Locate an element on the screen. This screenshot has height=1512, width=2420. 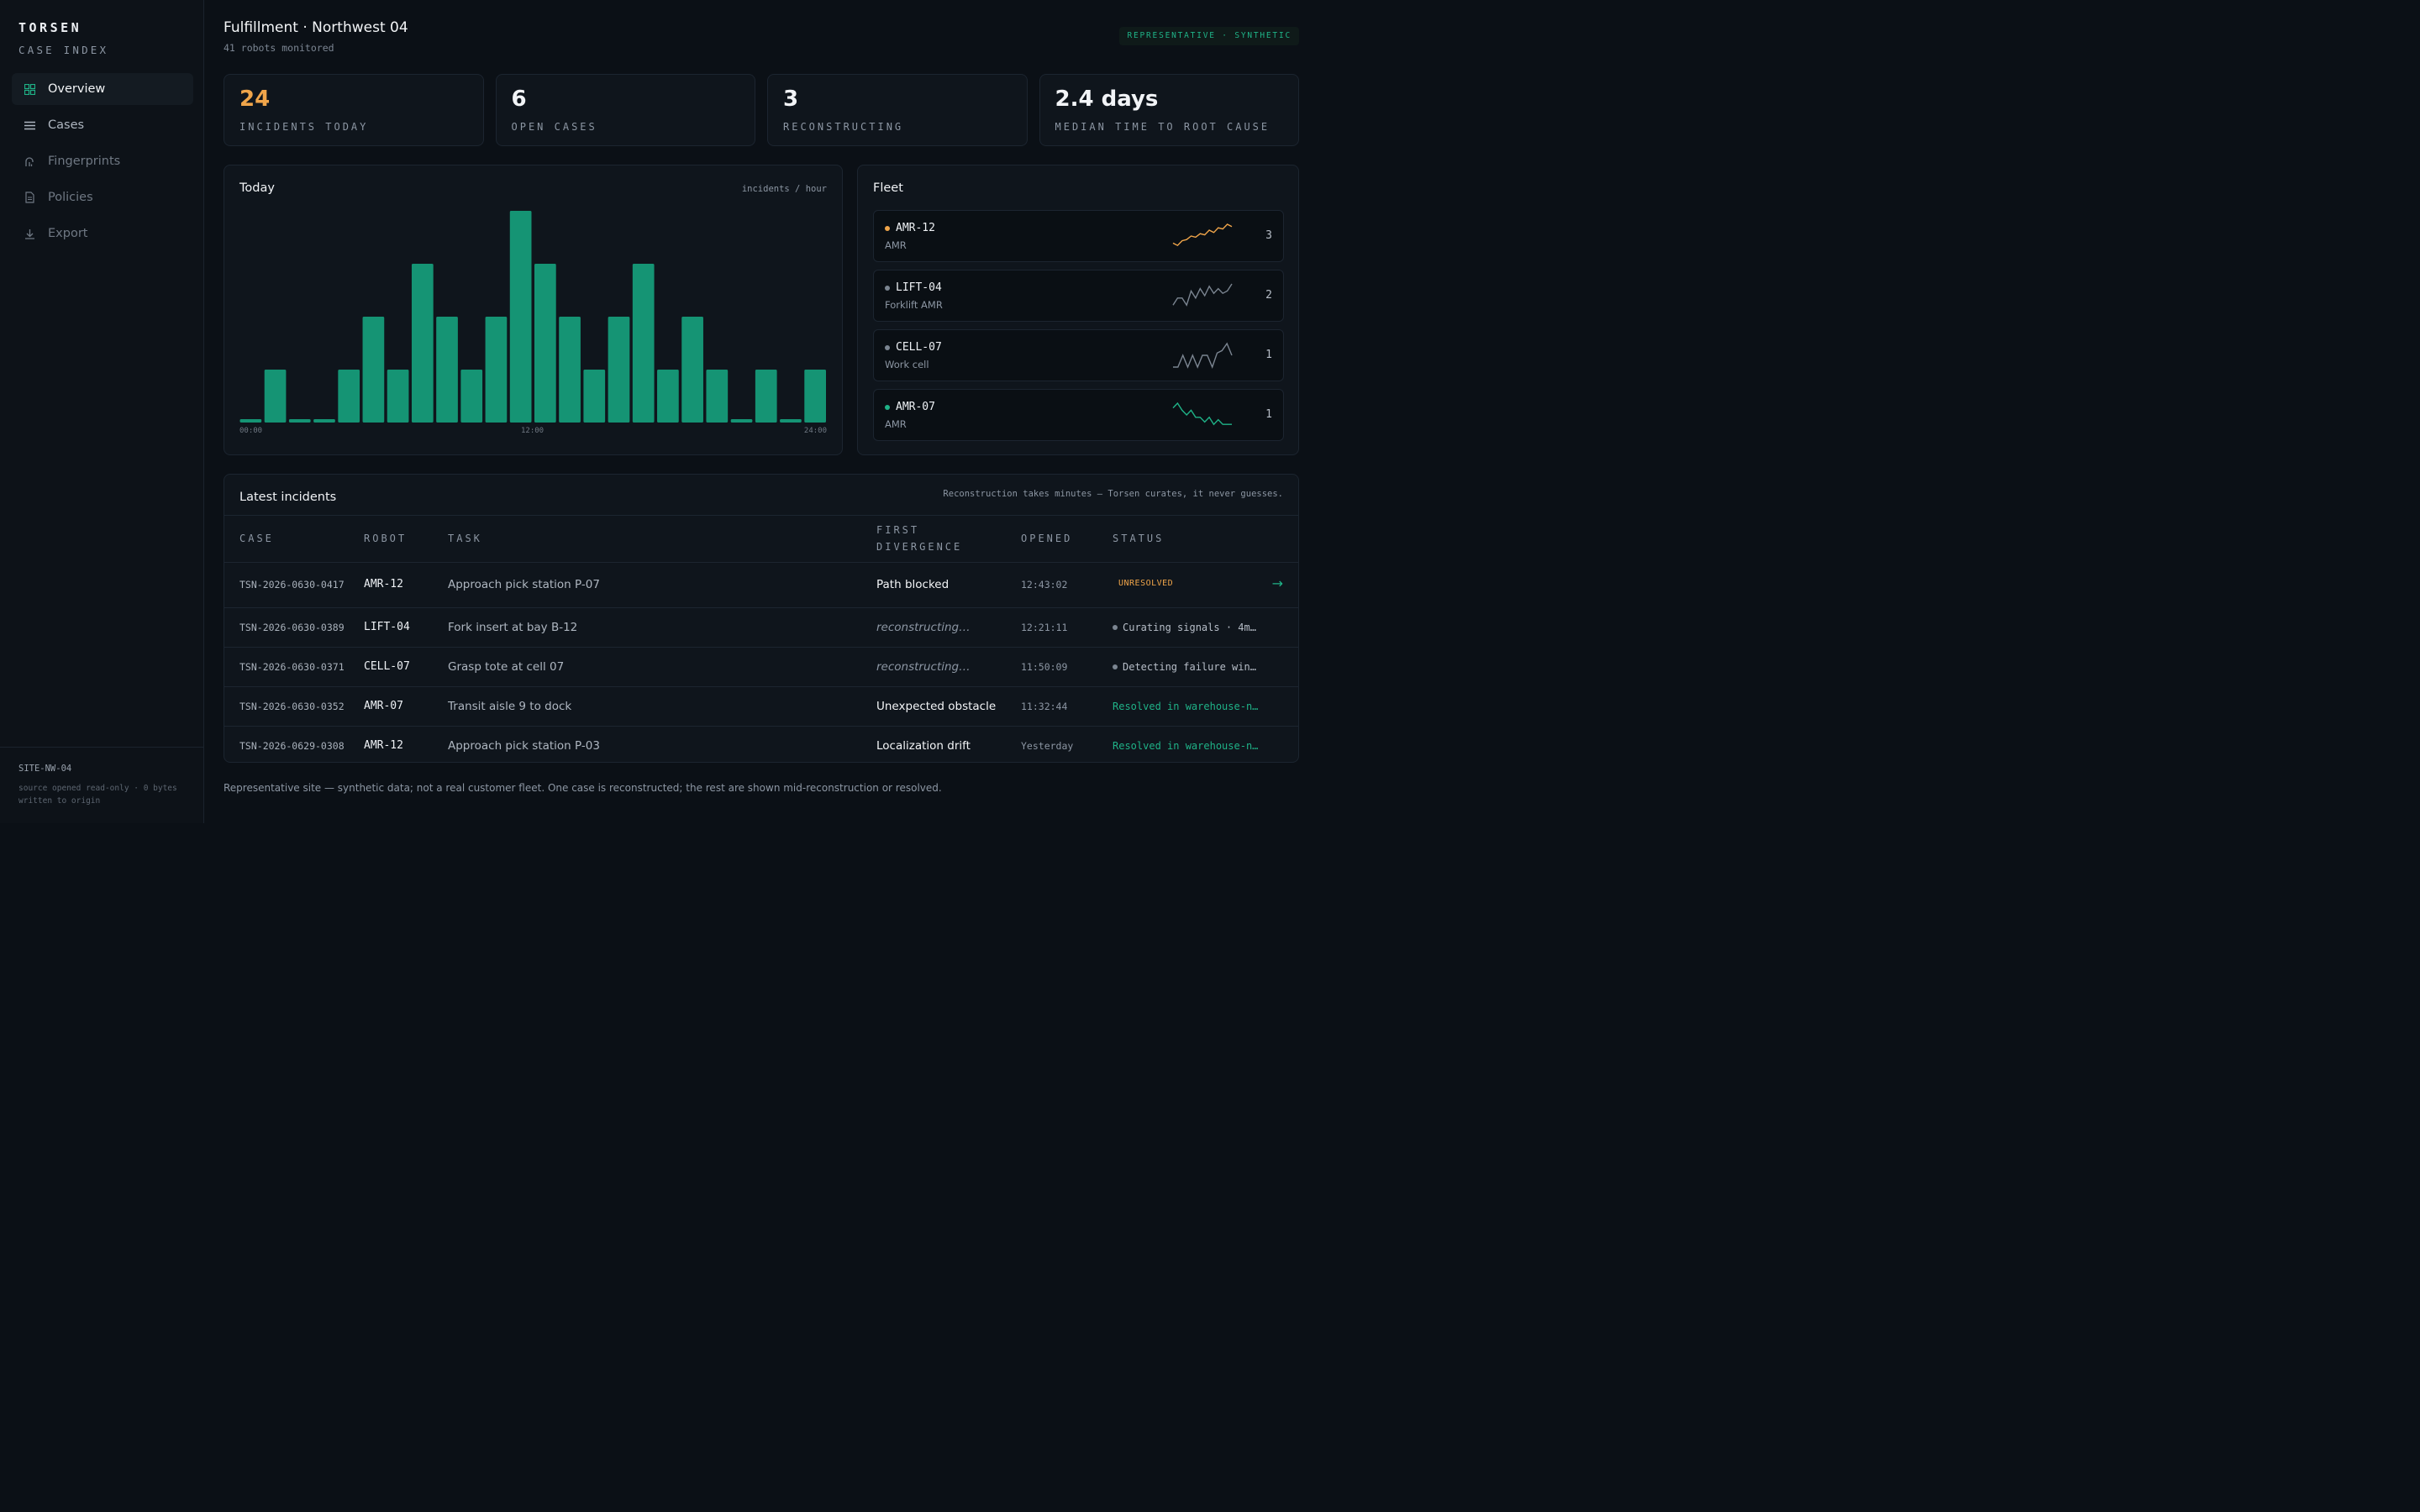
robot-name: AMR-07 is located at coordinates (383, 706).